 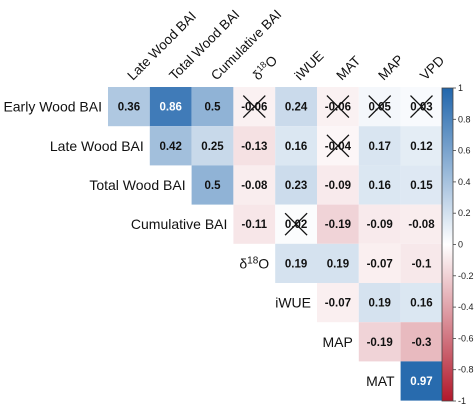 I want to click on colorbar-tick-label: -0.4, so click(x=466, y=307).